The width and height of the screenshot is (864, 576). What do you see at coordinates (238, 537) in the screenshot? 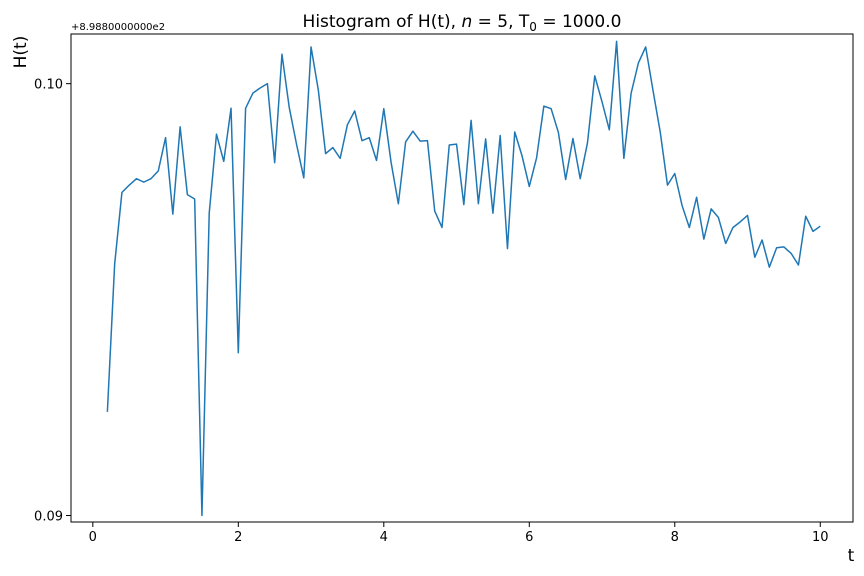
I see `x-tick-label: 2` at bounding box center [238, 537].